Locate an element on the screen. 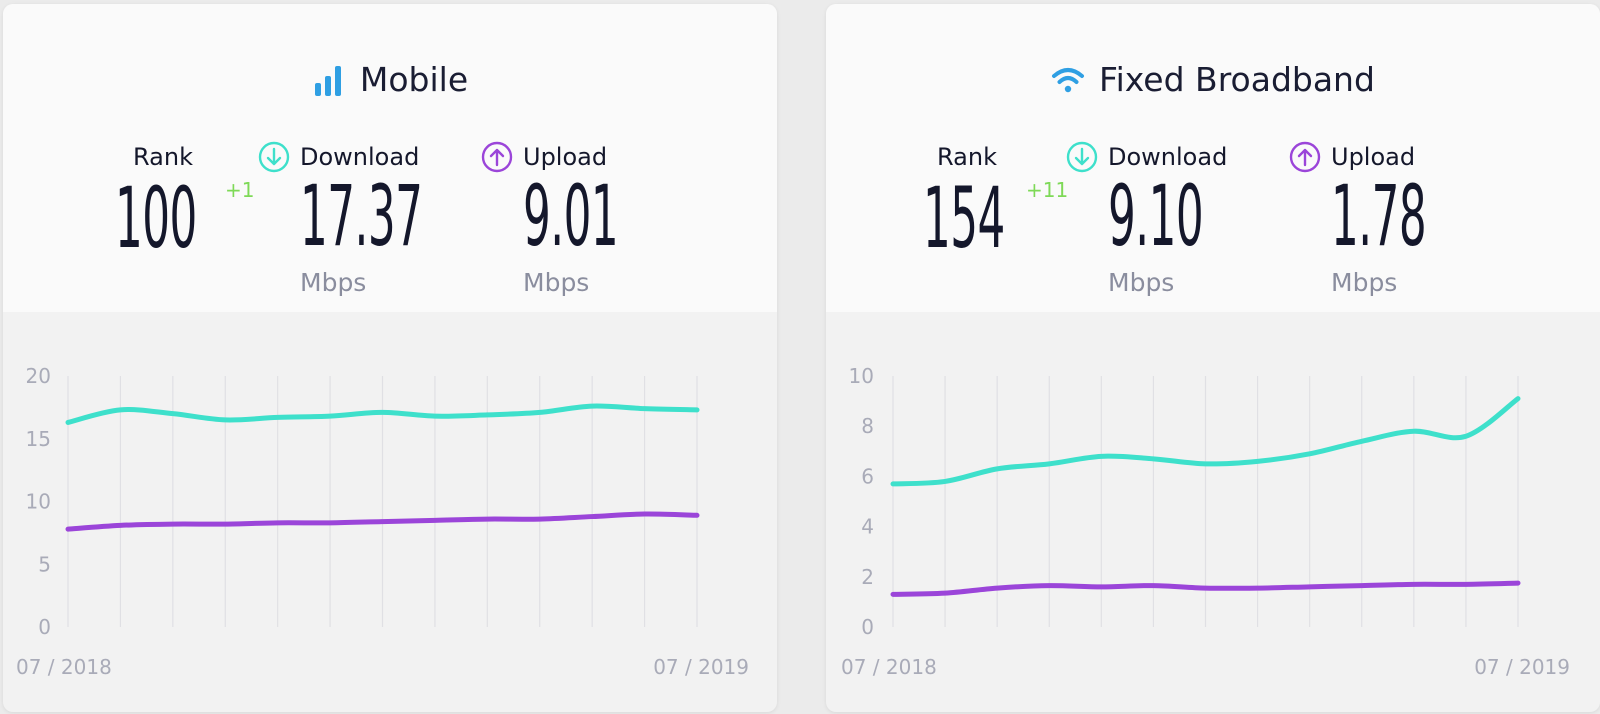 The width and height of the screenshot is (1600, 714). rank-value: 154 is located at coordinates (964, 218).